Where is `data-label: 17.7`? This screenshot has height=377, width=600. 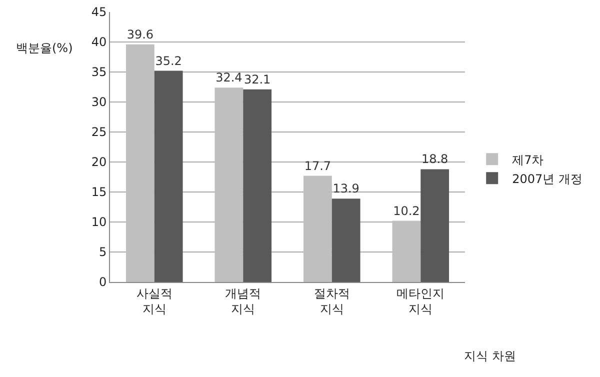 data-label: 17.7 is located at coordinates (318, 165).